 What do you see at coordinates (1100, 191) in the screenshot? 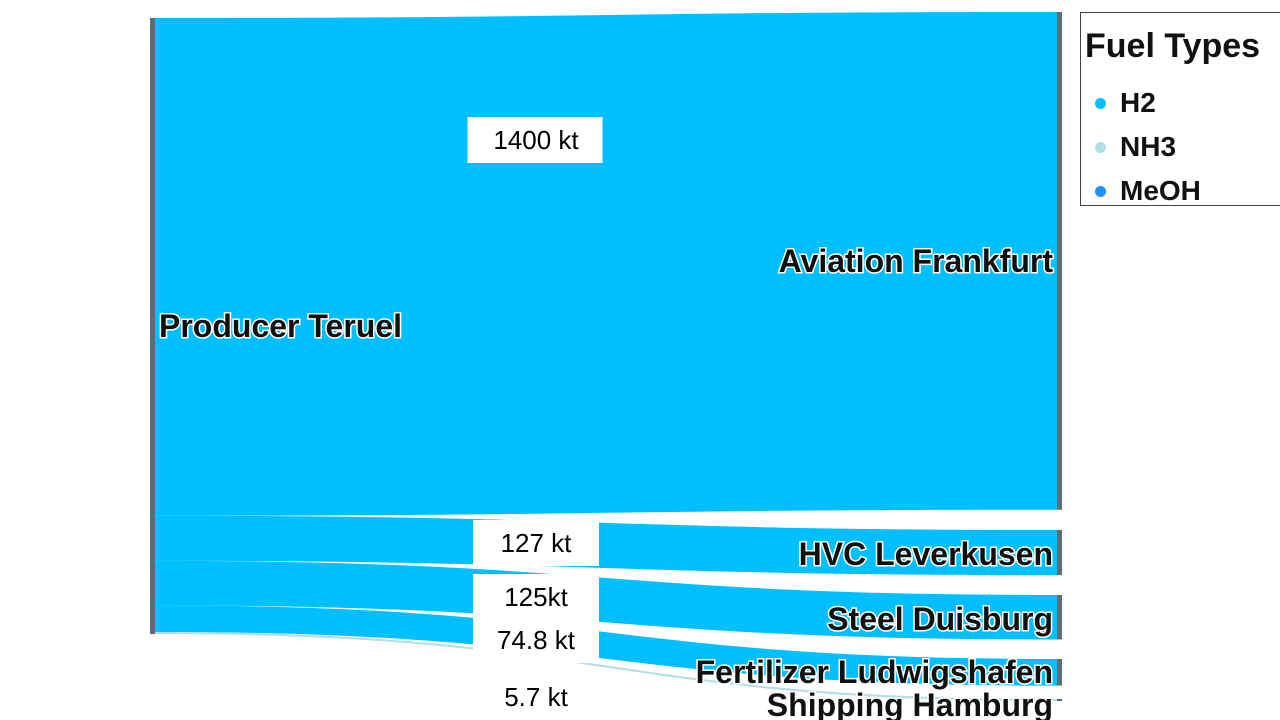
I see `legend-marker-meoh` at bounding box center [1100, 191].